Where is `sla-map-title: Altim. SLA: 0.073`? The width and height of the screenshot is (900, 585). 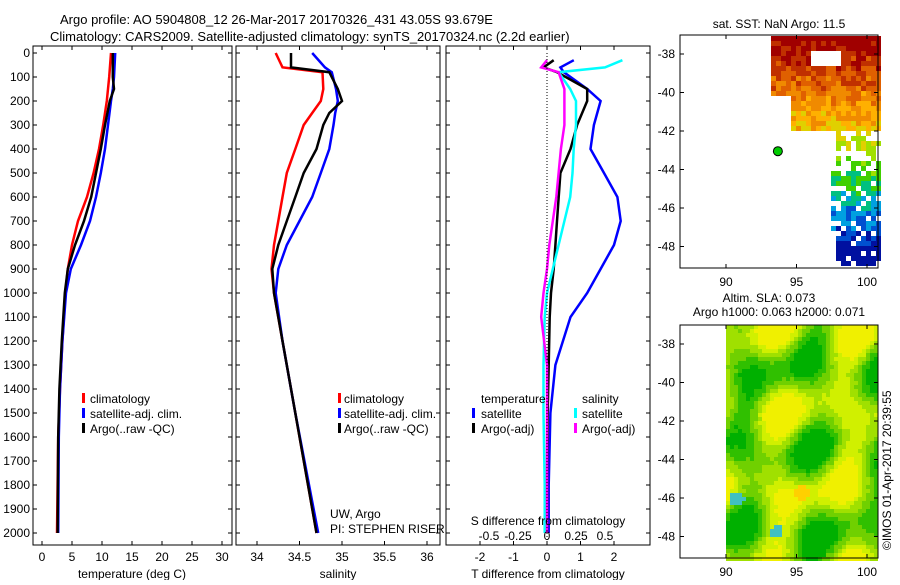
sla-map-title: Altim. SLA: 0.073 is located at coordinates (769, 298).